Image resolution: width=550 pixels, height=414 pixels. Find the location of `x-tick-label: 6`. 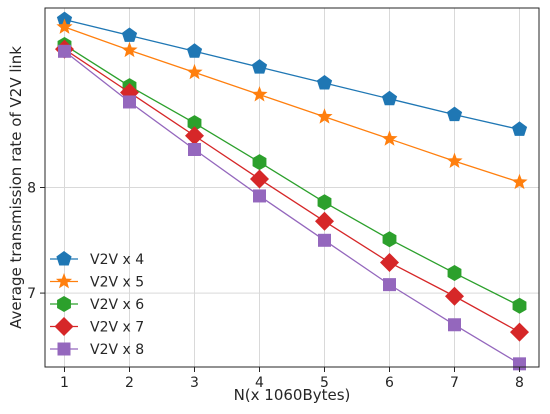

x-tick-label: 6 is located at coordinates (389, 383).